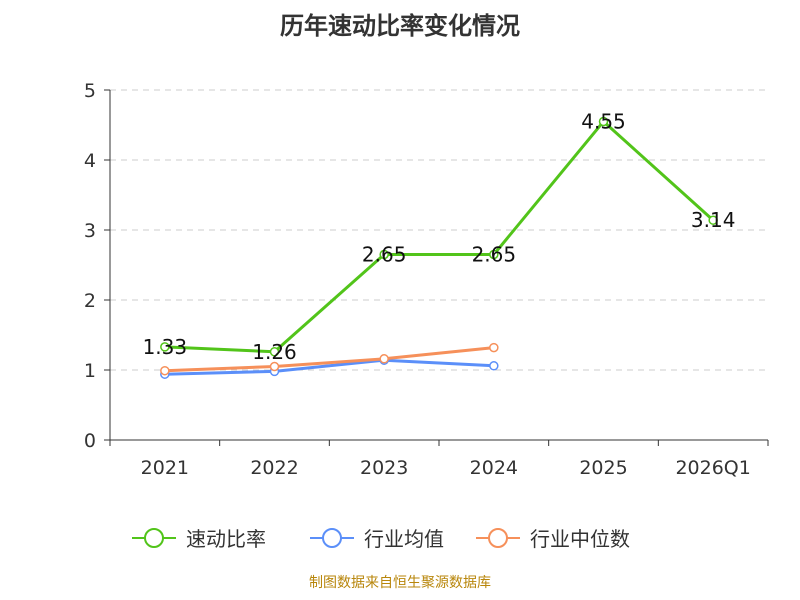  Describe the element at coordinates (90, 441) in the screenshot. I see `y-tick-label: 0` at that location.